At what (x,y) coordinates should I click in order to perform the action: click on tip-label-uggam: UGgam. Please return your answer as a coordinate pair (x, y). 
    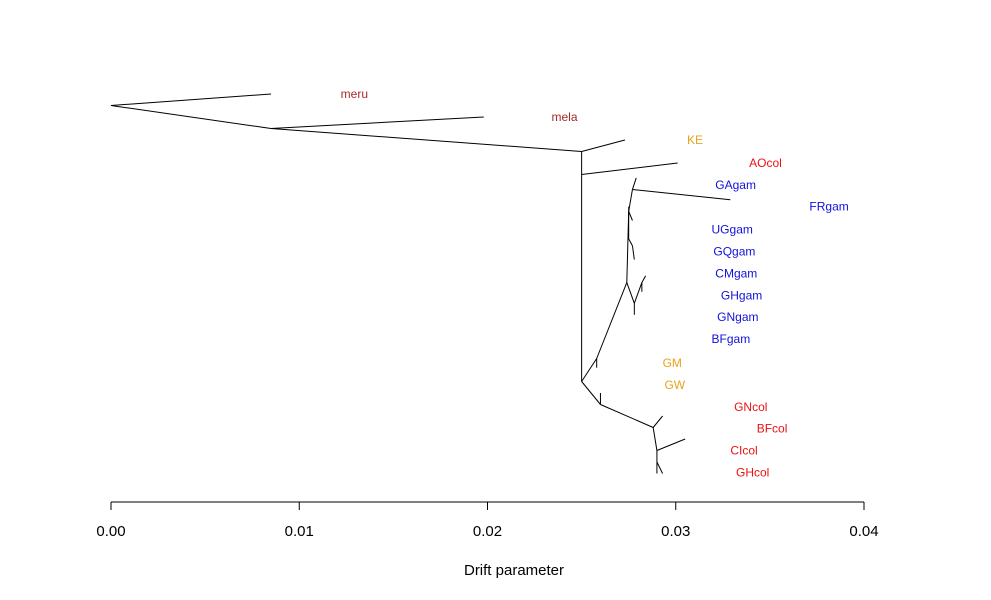
    Looking at the image, I should click on (732, 230).